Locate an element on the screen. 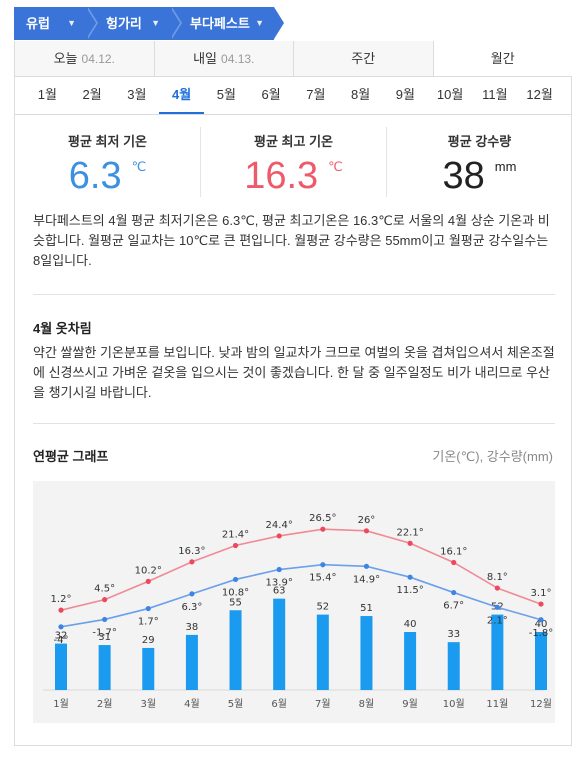  clothing-title: 4월 옷차림 is located at coordinates (62, 328).